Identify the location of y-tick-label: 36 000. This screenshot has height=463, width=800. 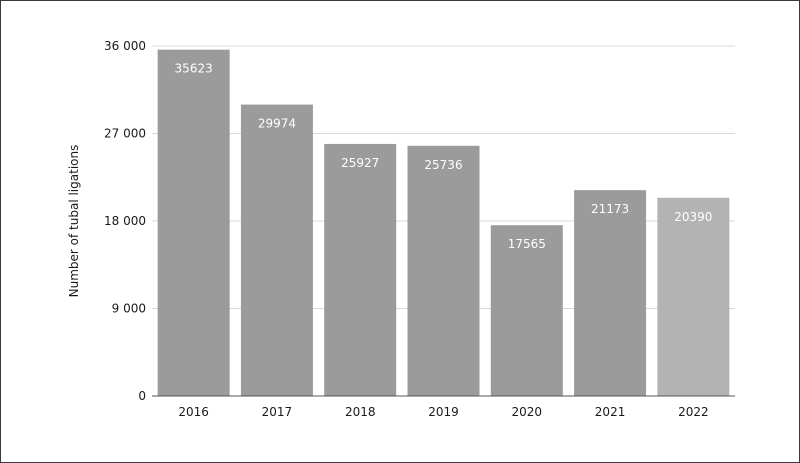
(125, 46).